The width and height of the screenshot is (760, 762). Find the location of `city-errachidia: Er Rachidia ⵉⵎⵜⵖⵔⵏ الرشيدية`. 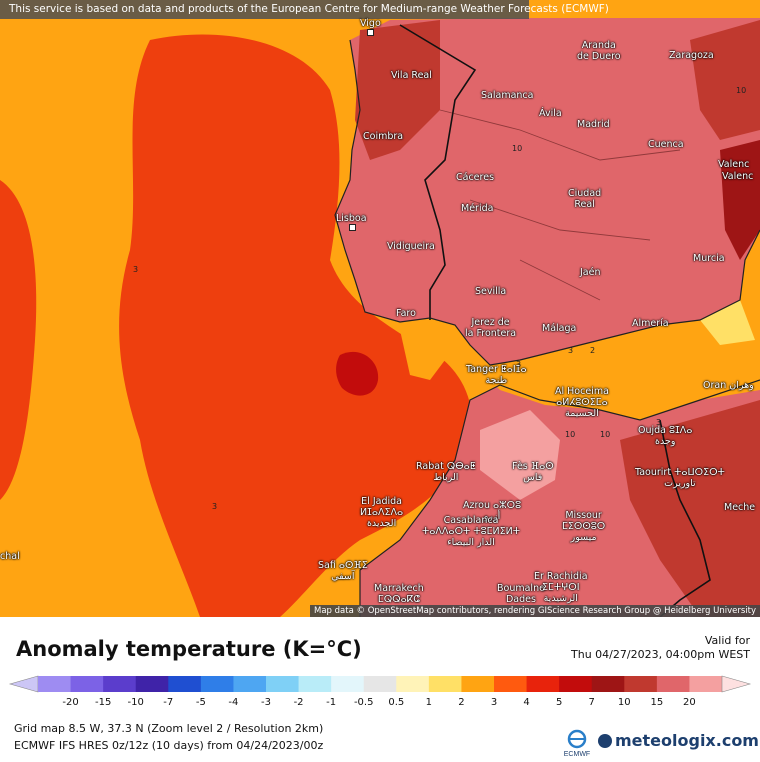

city-errachidia: Er Rachidia ⵉⵎⵜⵖⵔⵏ الرشيدية is located at coordinates (561, 587).